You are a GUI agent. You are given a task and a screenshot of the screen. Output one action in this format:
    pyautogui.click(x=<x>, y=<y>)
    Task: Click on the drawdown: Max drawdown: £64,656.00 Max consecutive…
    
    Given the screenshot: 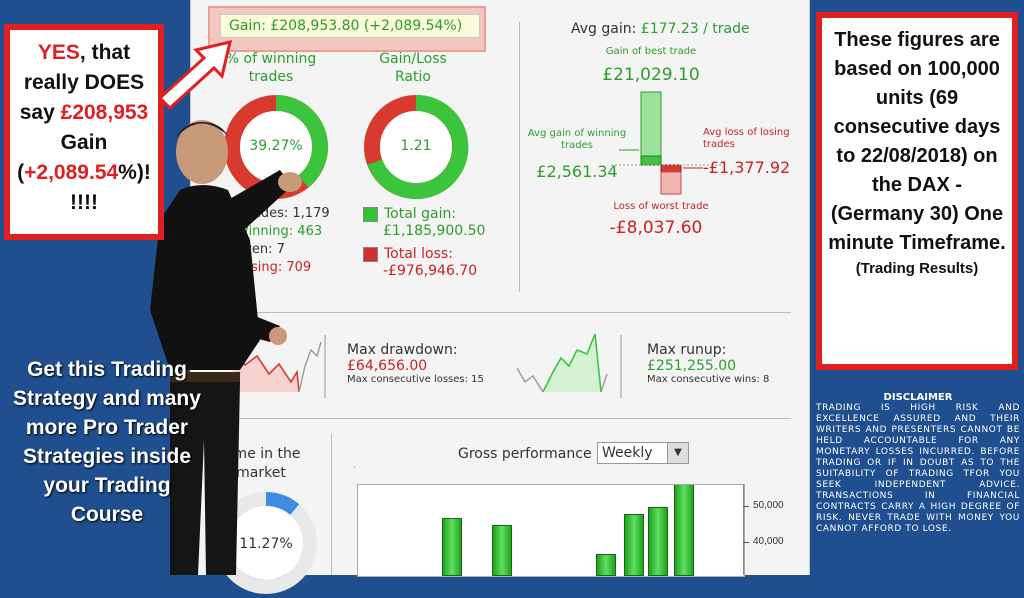 What is the action you would take?
    pyautogui.click(x=415, y=363)
    